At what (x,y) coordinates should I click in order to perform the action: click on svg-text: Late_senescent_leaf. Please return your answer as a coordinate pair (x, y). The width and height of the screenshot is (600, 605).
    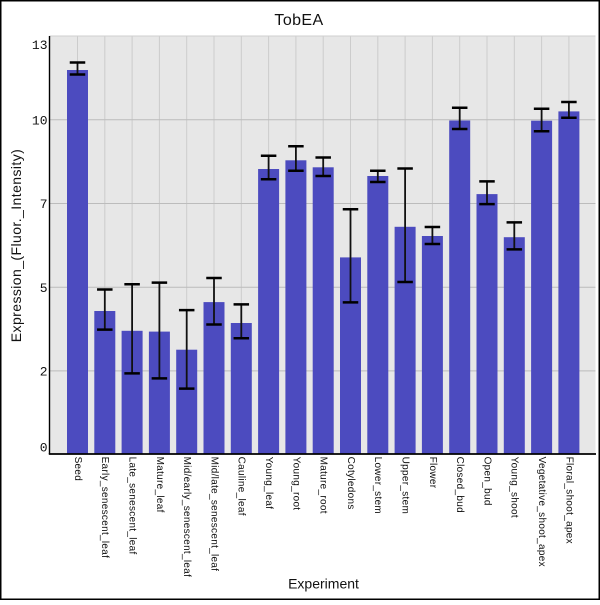
    Looking at the image, I should click on (132, 506).